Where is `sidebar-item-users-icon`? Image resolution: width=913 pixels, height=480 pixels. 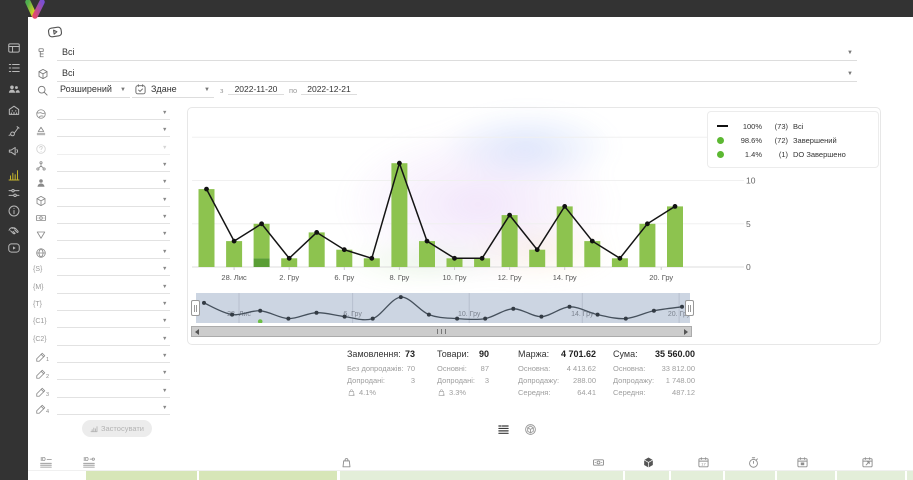
sidebar-item-users-icon is located at coordinates (14, 89).